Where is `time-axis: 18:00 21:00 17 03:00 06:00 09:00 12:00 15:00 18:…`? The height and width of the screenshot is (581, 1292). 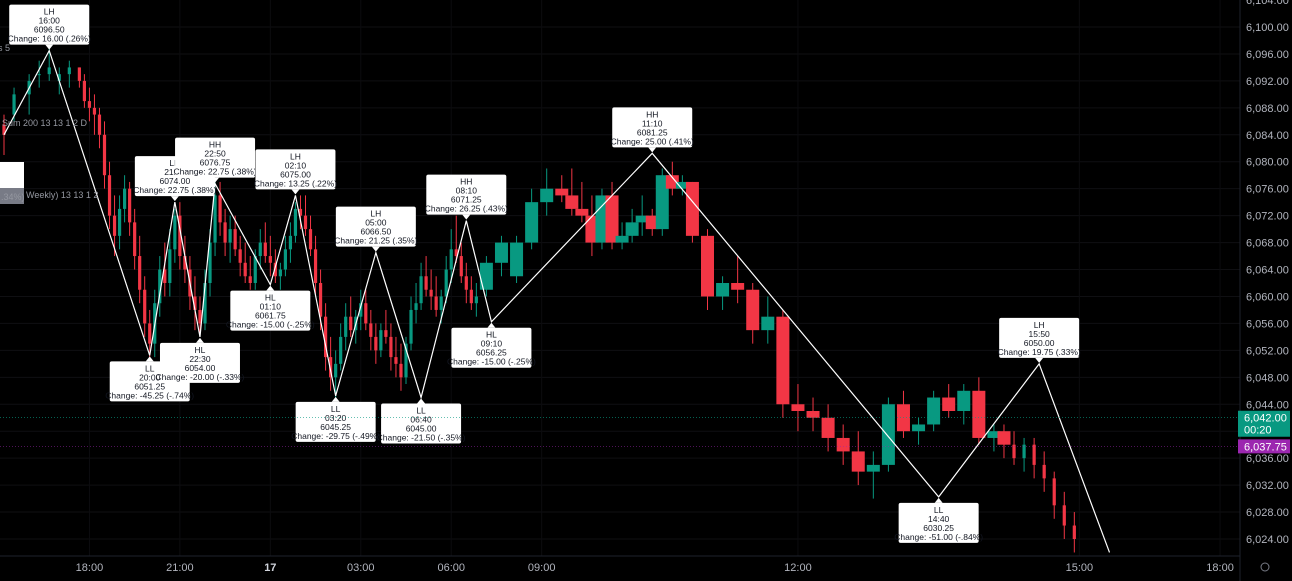
time-axis: 18:00 21:00 17 03:00 06:00 09:00 12:00 15:00 18:… is located at coordinates (635, 564).